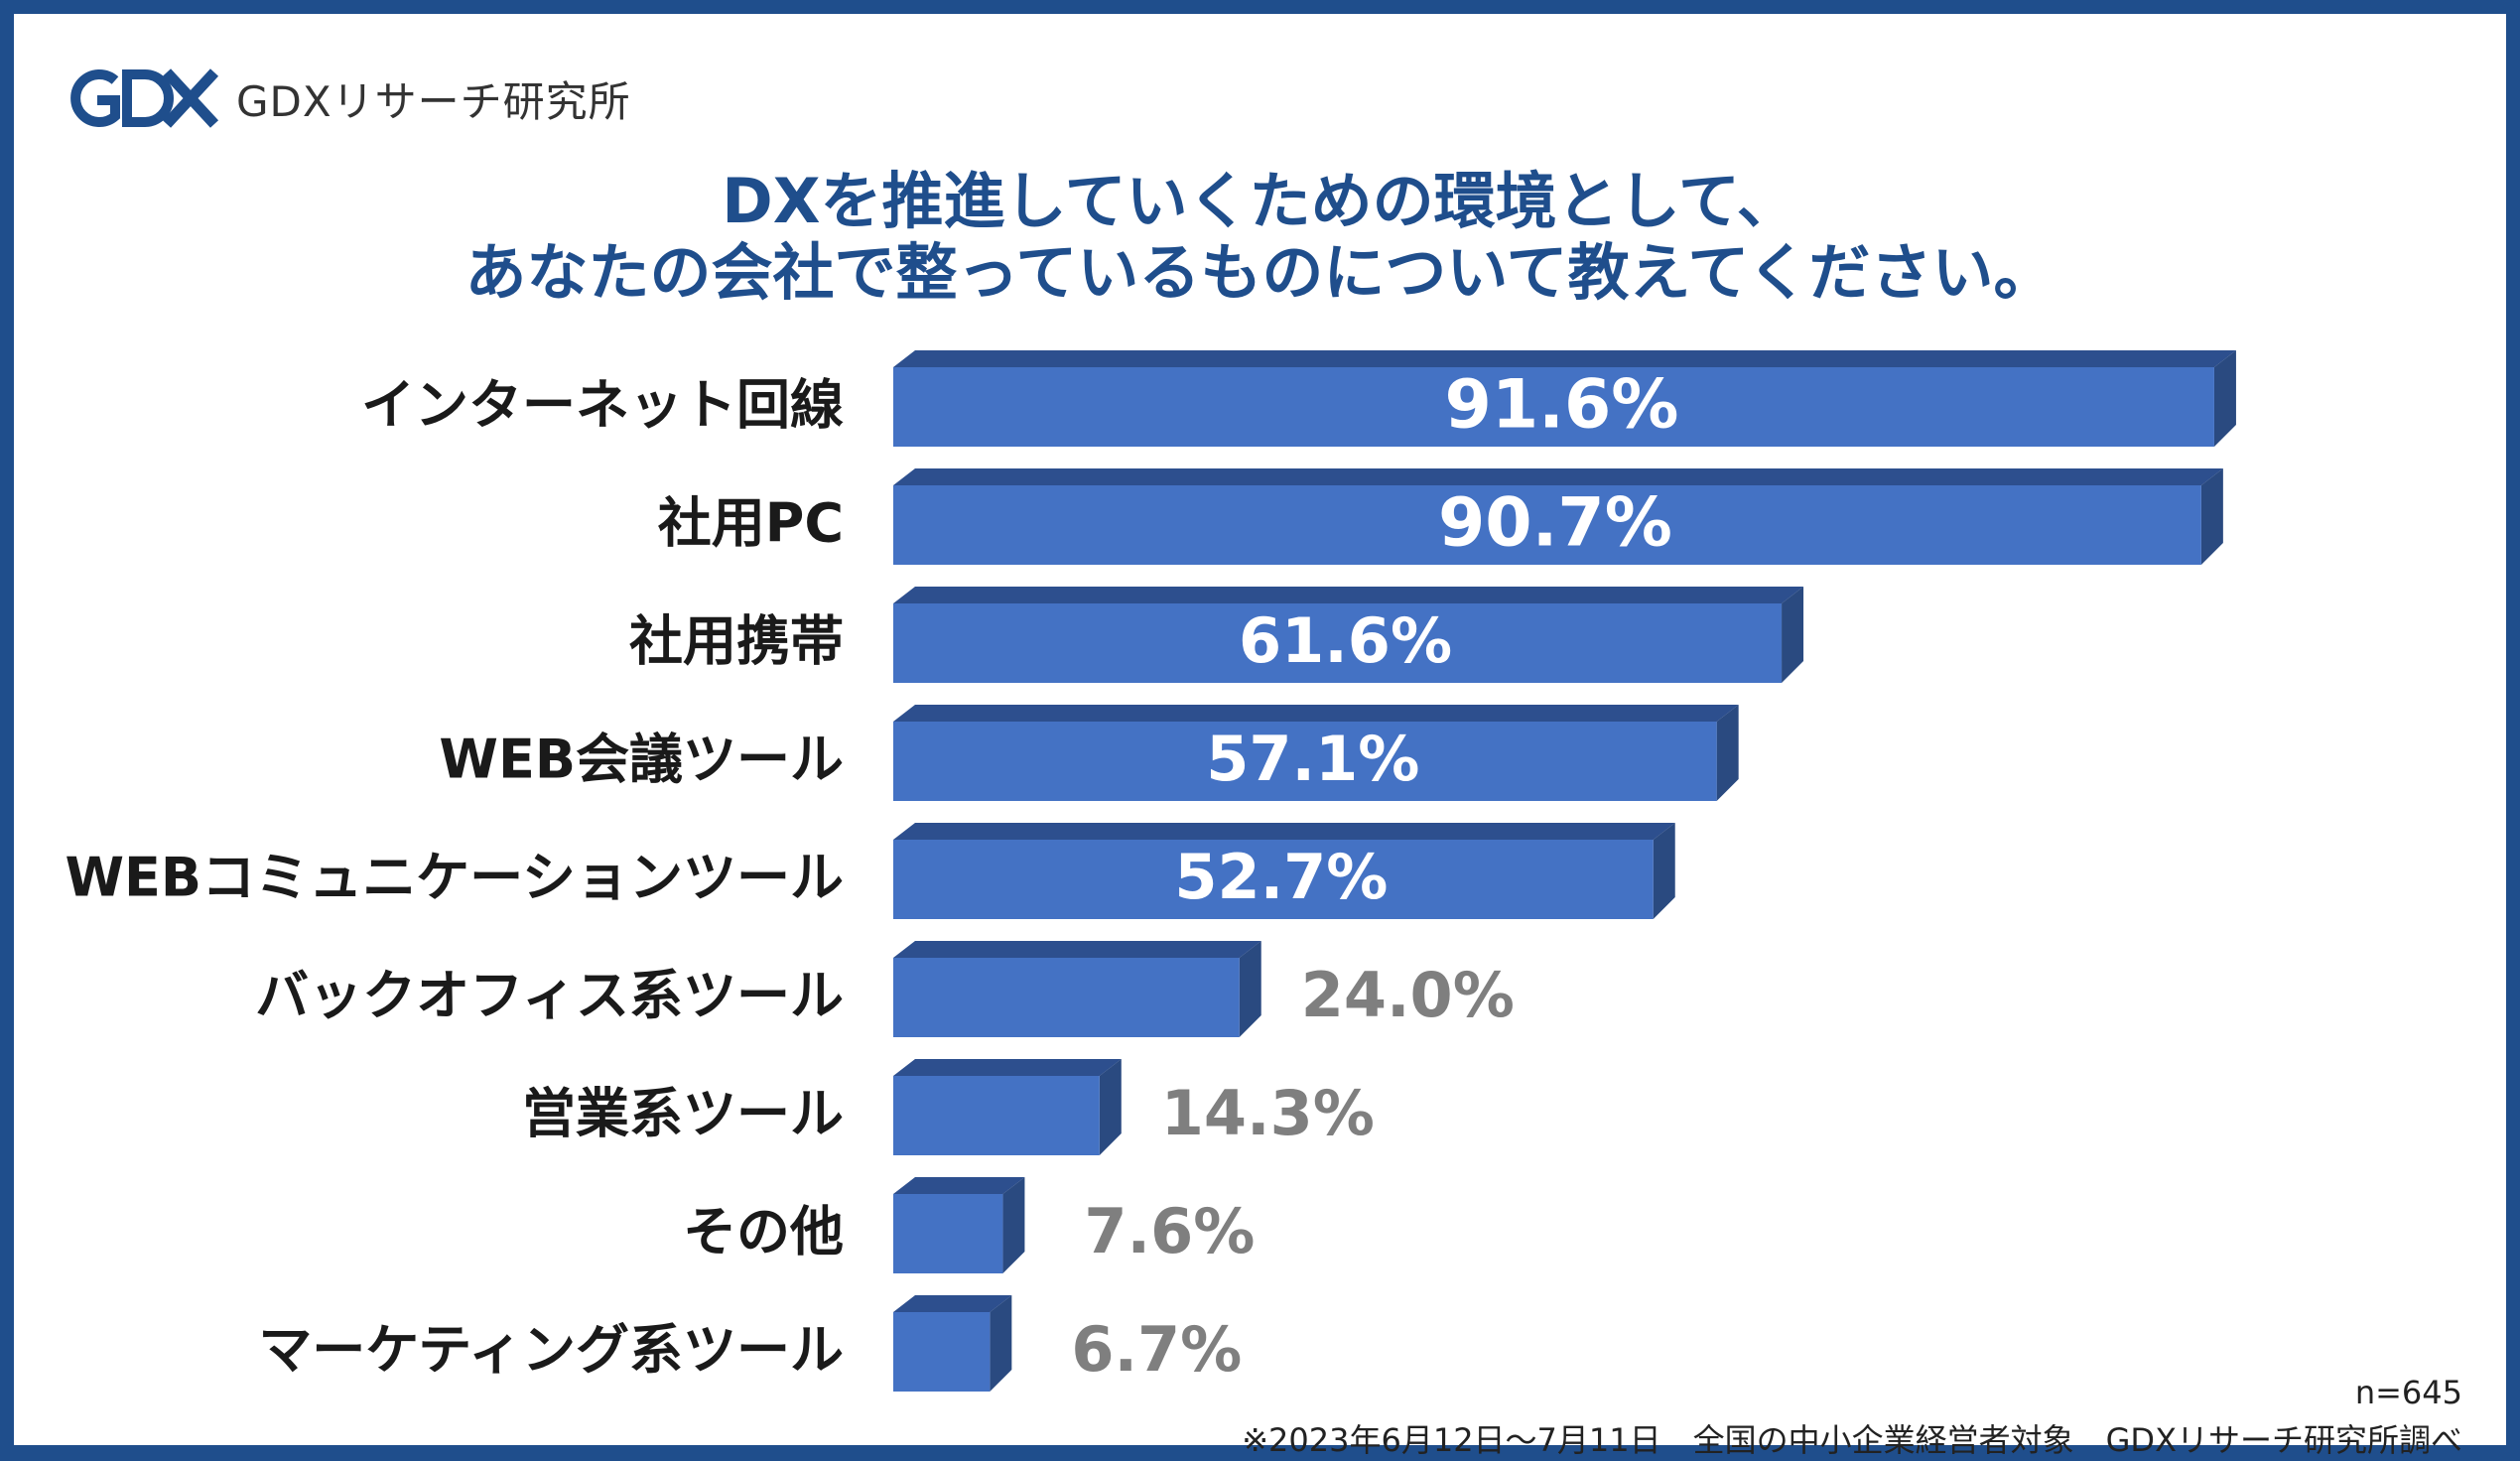 The image size is (2520, 1461). I want to click on bar-group: バックオフィス系ツール 24.0%, so click(885, 989).